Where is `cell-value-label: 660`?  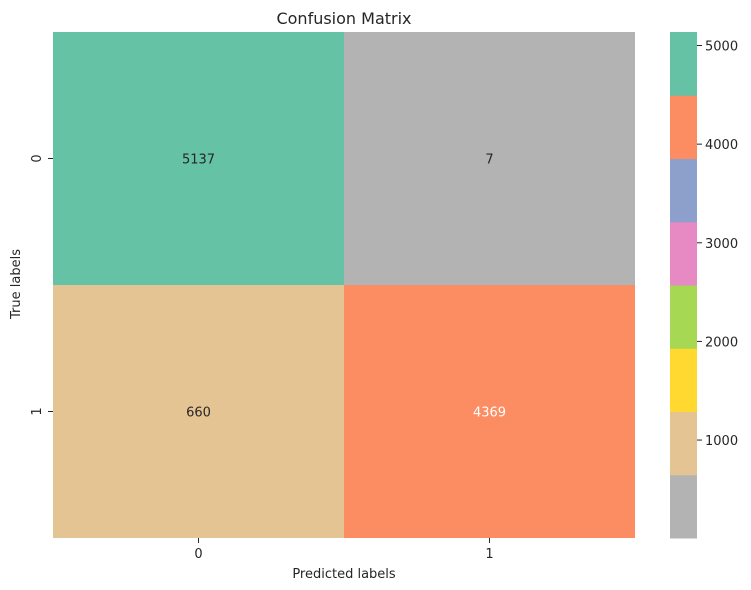
cell-value-label: 660 is located at coordinates (198, 413).